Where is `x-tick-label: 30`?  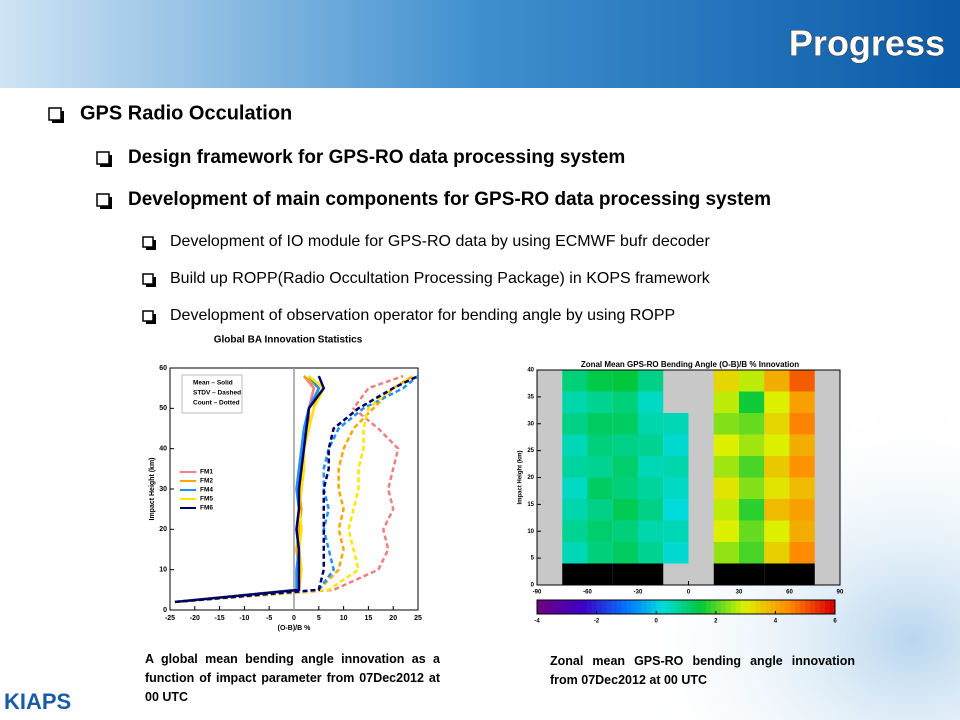 x-tick-label: 30 is located at coordinates (739, 593).